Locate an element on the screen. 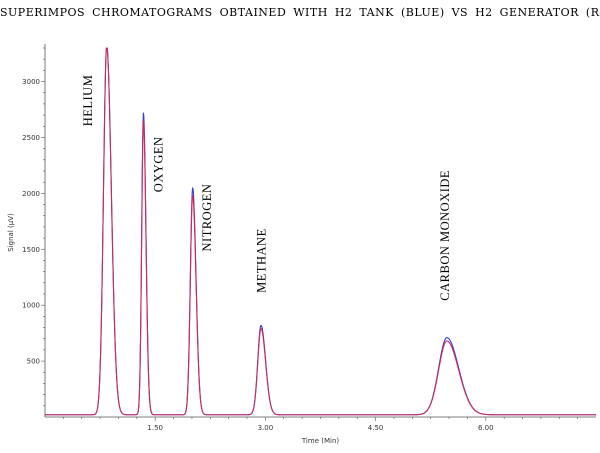 The image size is (600, 453). y-tick-label: 1500 is located at coordinates (31, 250).